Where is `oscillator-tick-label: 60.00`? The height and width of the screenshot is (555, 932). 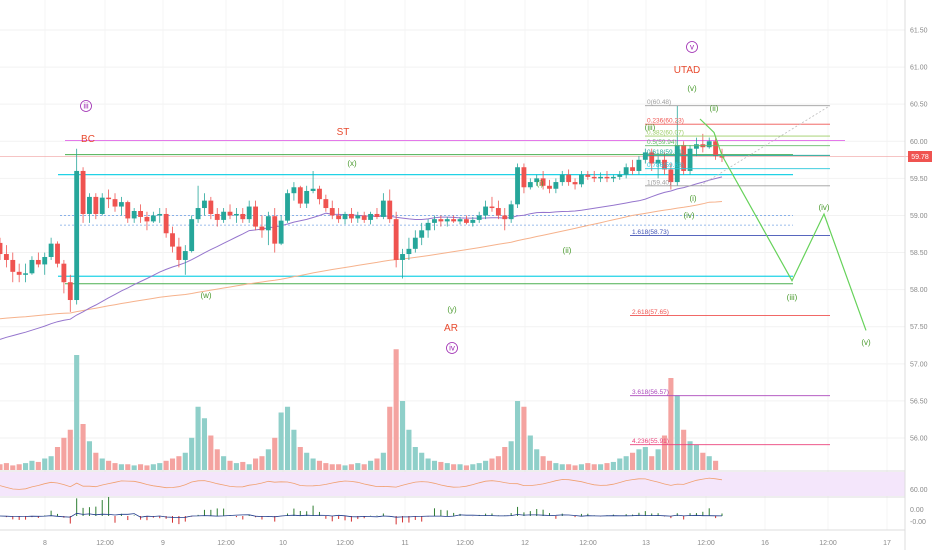
oscillator-tick-label: 60.00 is located at coordinates (919, 490).